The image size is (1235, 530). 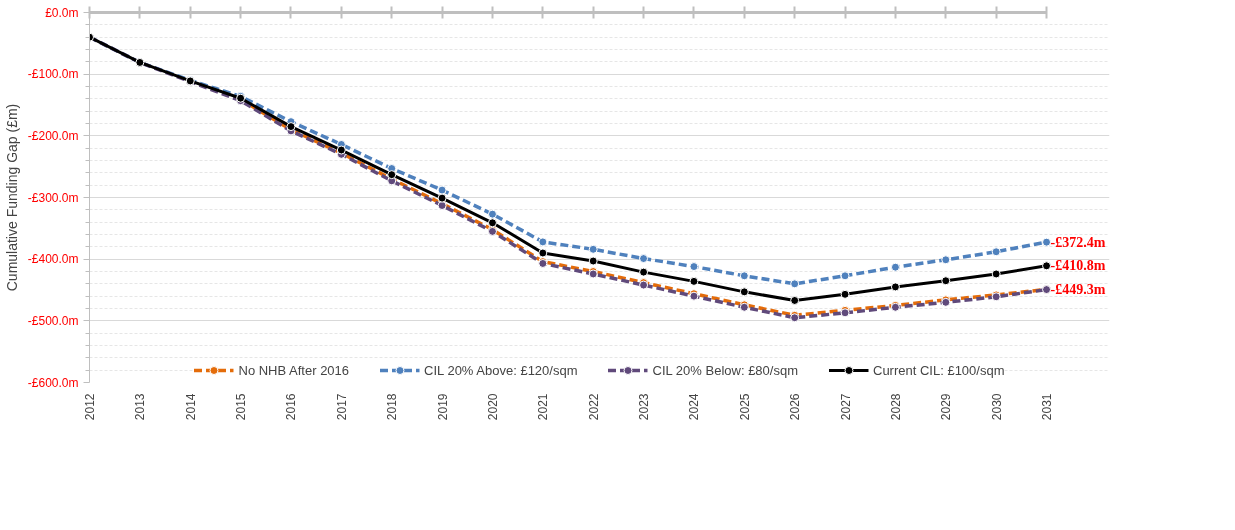 I want to click on x-tick-label: 2014, so click(x=190, y=407).